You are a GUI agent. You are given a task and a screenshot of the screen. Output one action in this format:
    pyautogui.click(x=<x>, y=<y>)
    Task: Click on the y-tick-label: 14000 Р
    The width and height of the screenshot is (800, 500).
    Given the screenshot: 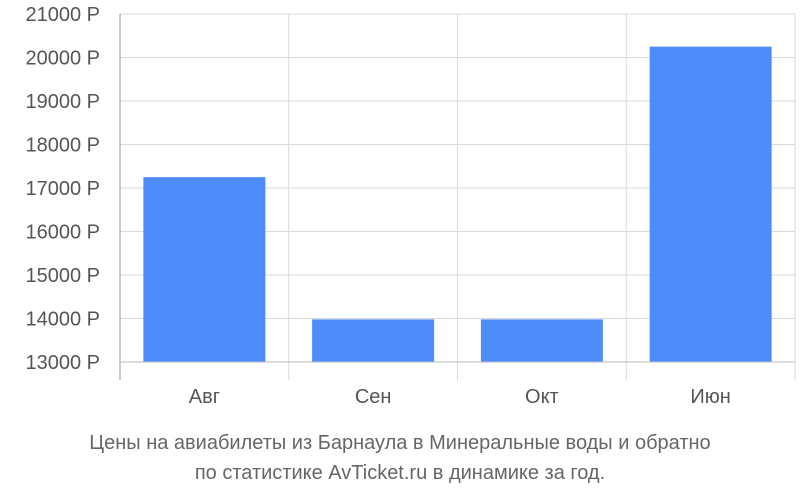 What is the action you would take?
    pyautogui.click(x=62, y=320)
    